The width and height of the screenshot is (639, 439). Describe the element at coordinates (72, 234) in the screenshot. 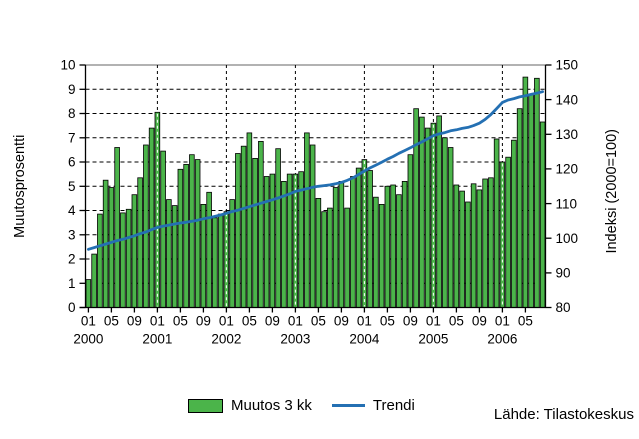

I see `svg-text: 3` at that location.